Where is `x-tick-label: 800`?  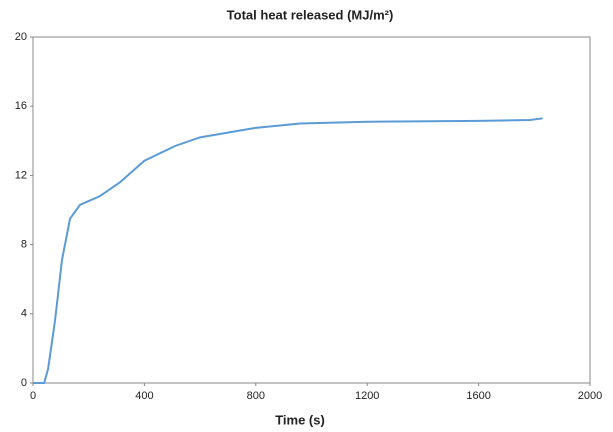
x-tick-label: 800 is located at coordinates (256, 396).